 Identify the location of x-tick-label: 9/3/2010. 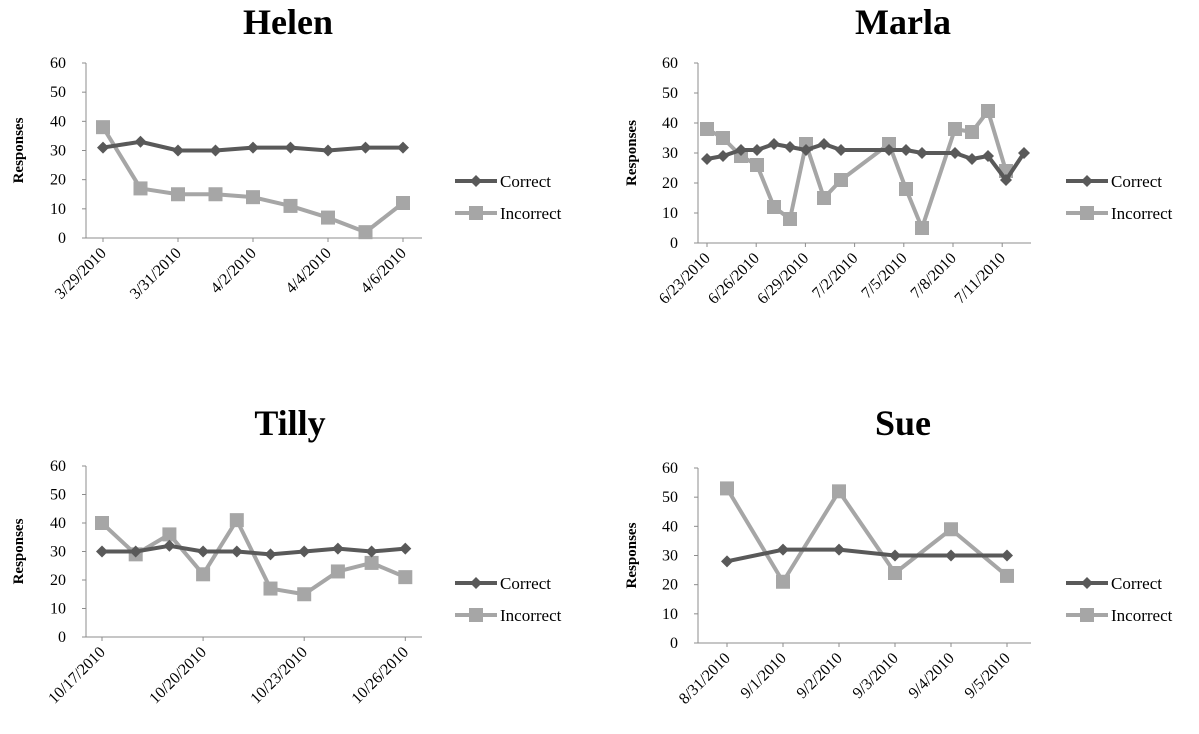
(876, 676).